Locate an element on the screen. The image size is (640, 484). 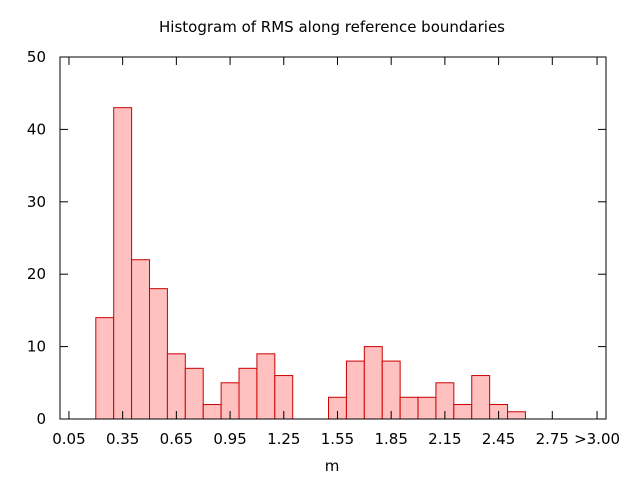
x-axis-label: m is located at coordinates (332, 466).